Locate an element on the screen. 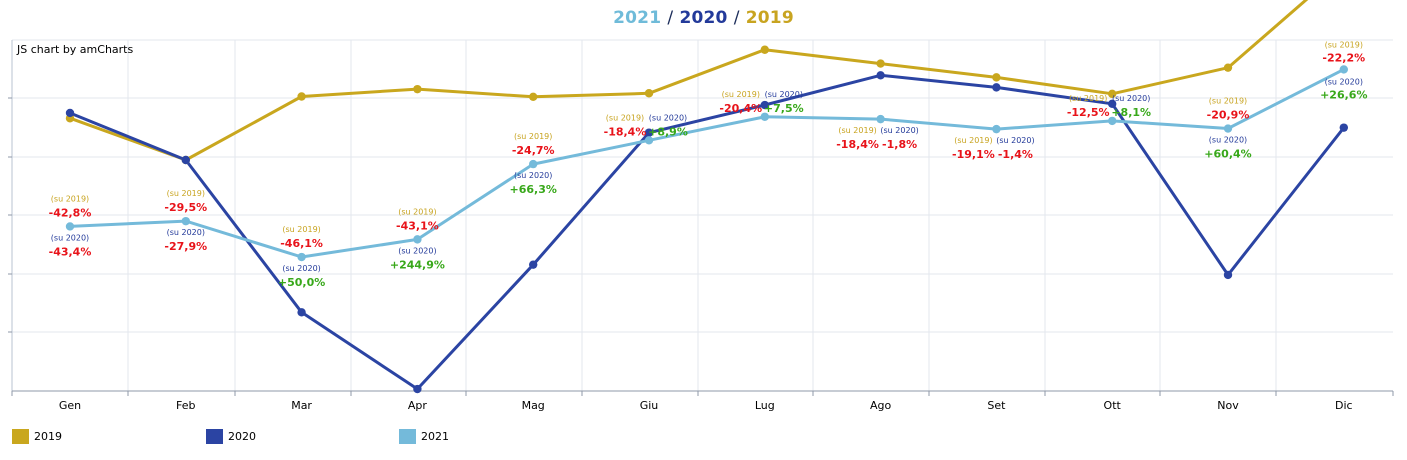  annotation-pct-vs2019: -18,4% is located at coordinates (625, 131).